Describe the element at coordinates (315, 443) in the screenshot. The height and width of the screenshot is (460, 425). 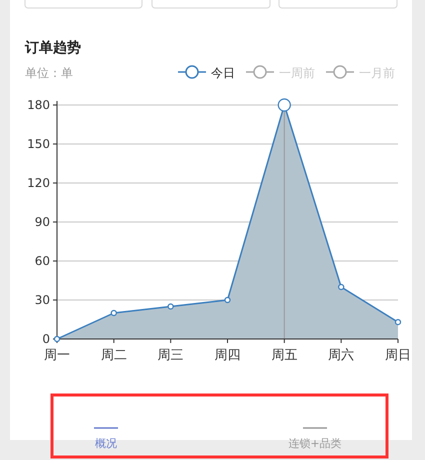
I see `text: 连锁+品类` at that location.